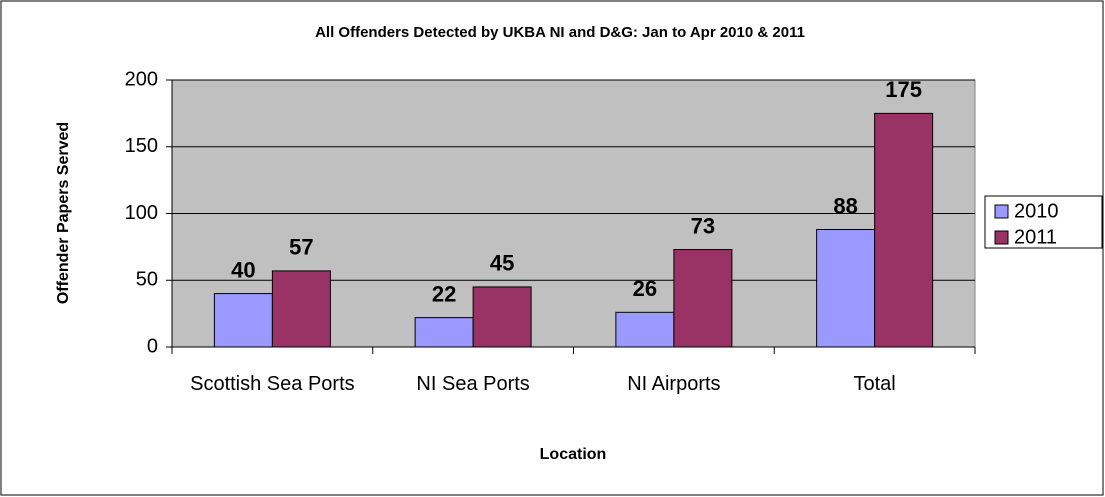 The width and height of the screenshot is (1105, 497). What do you see at coordinates (674, 384) in the screenshot?
I see `x-tick-label: NI Airports` at bounding box center [674, 384].